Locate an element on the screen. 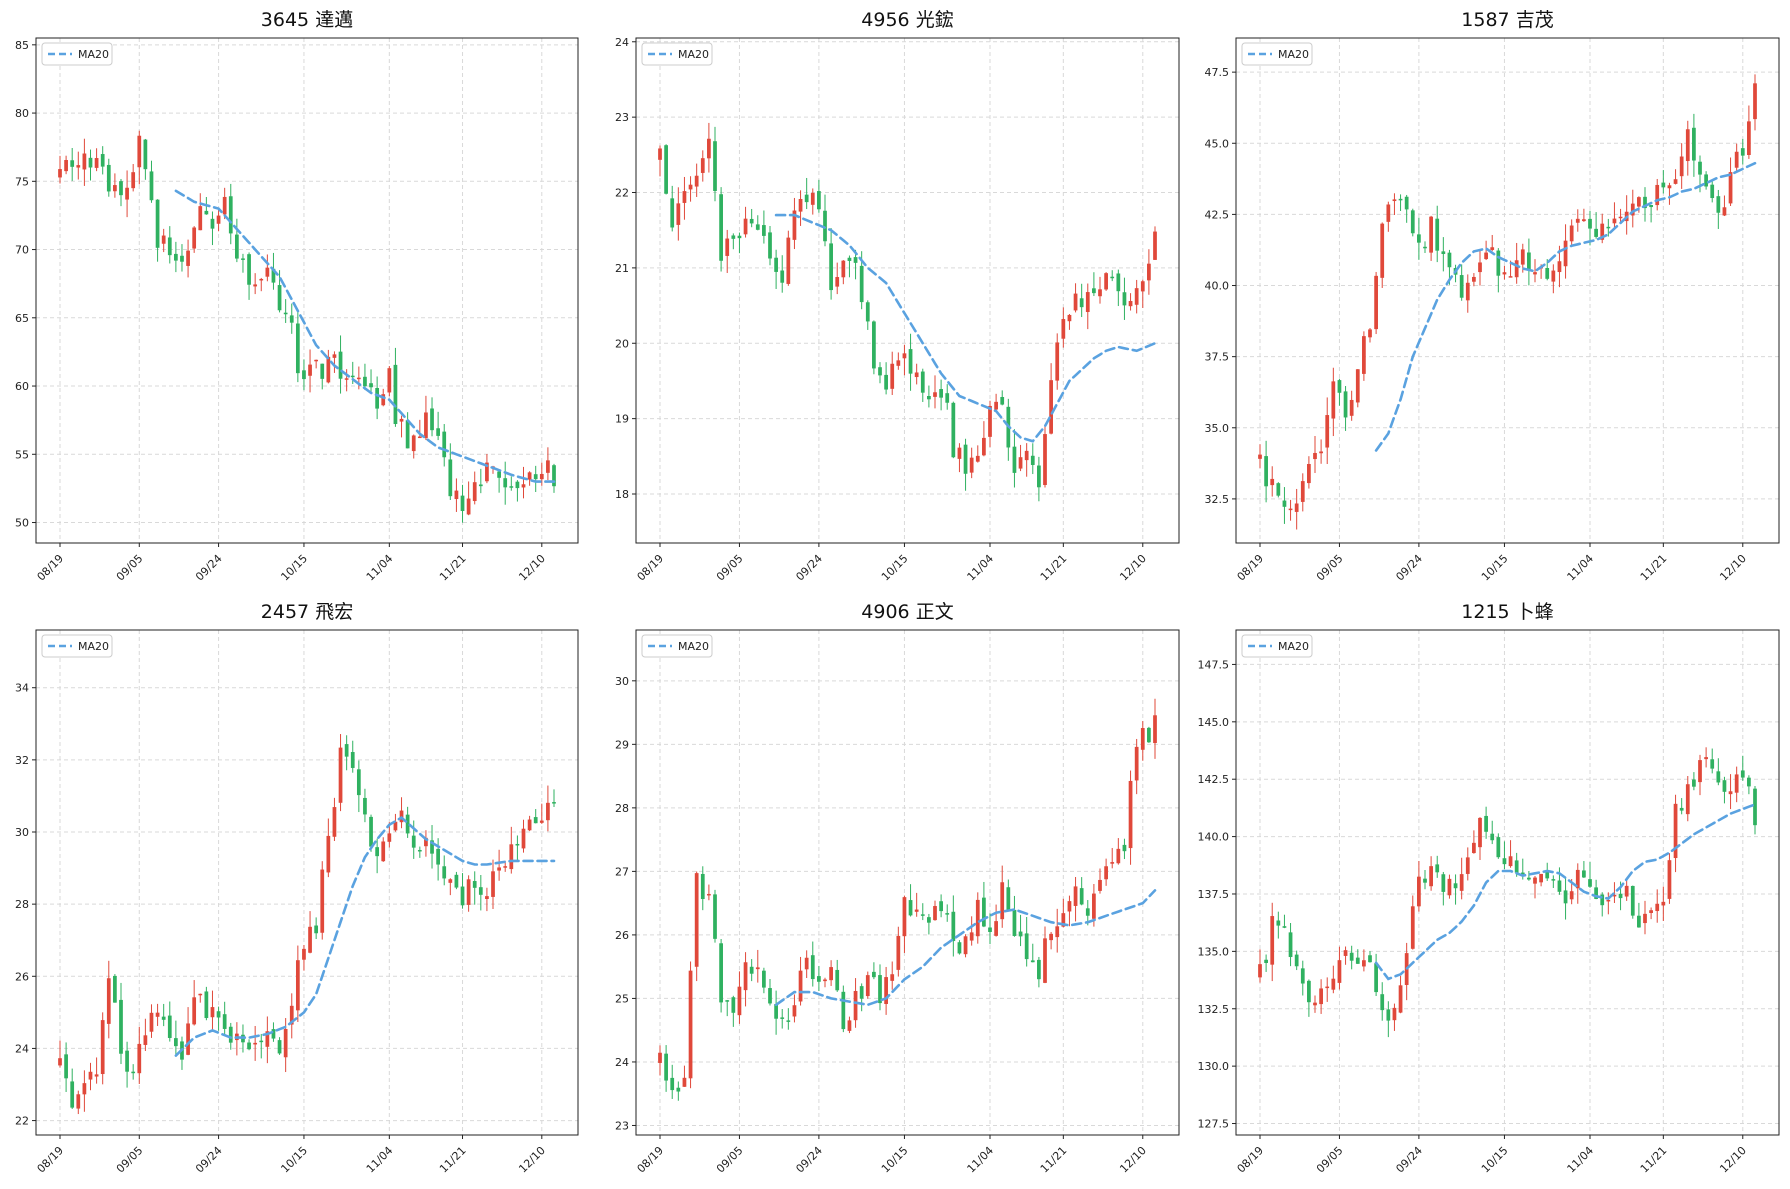 The image size is (1790, 1189). y-tick-label: 35.0 is located at coordinates (1217, 428).